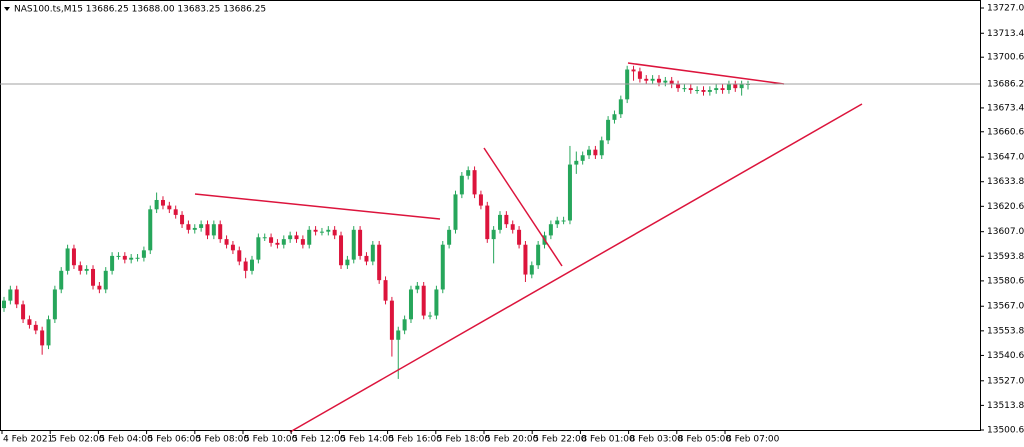  What do you see at coordinates (512, 440) in the screenshot?
I see `x-tick-label: 5 Feb 20:00` at bounding box center [512, 440].